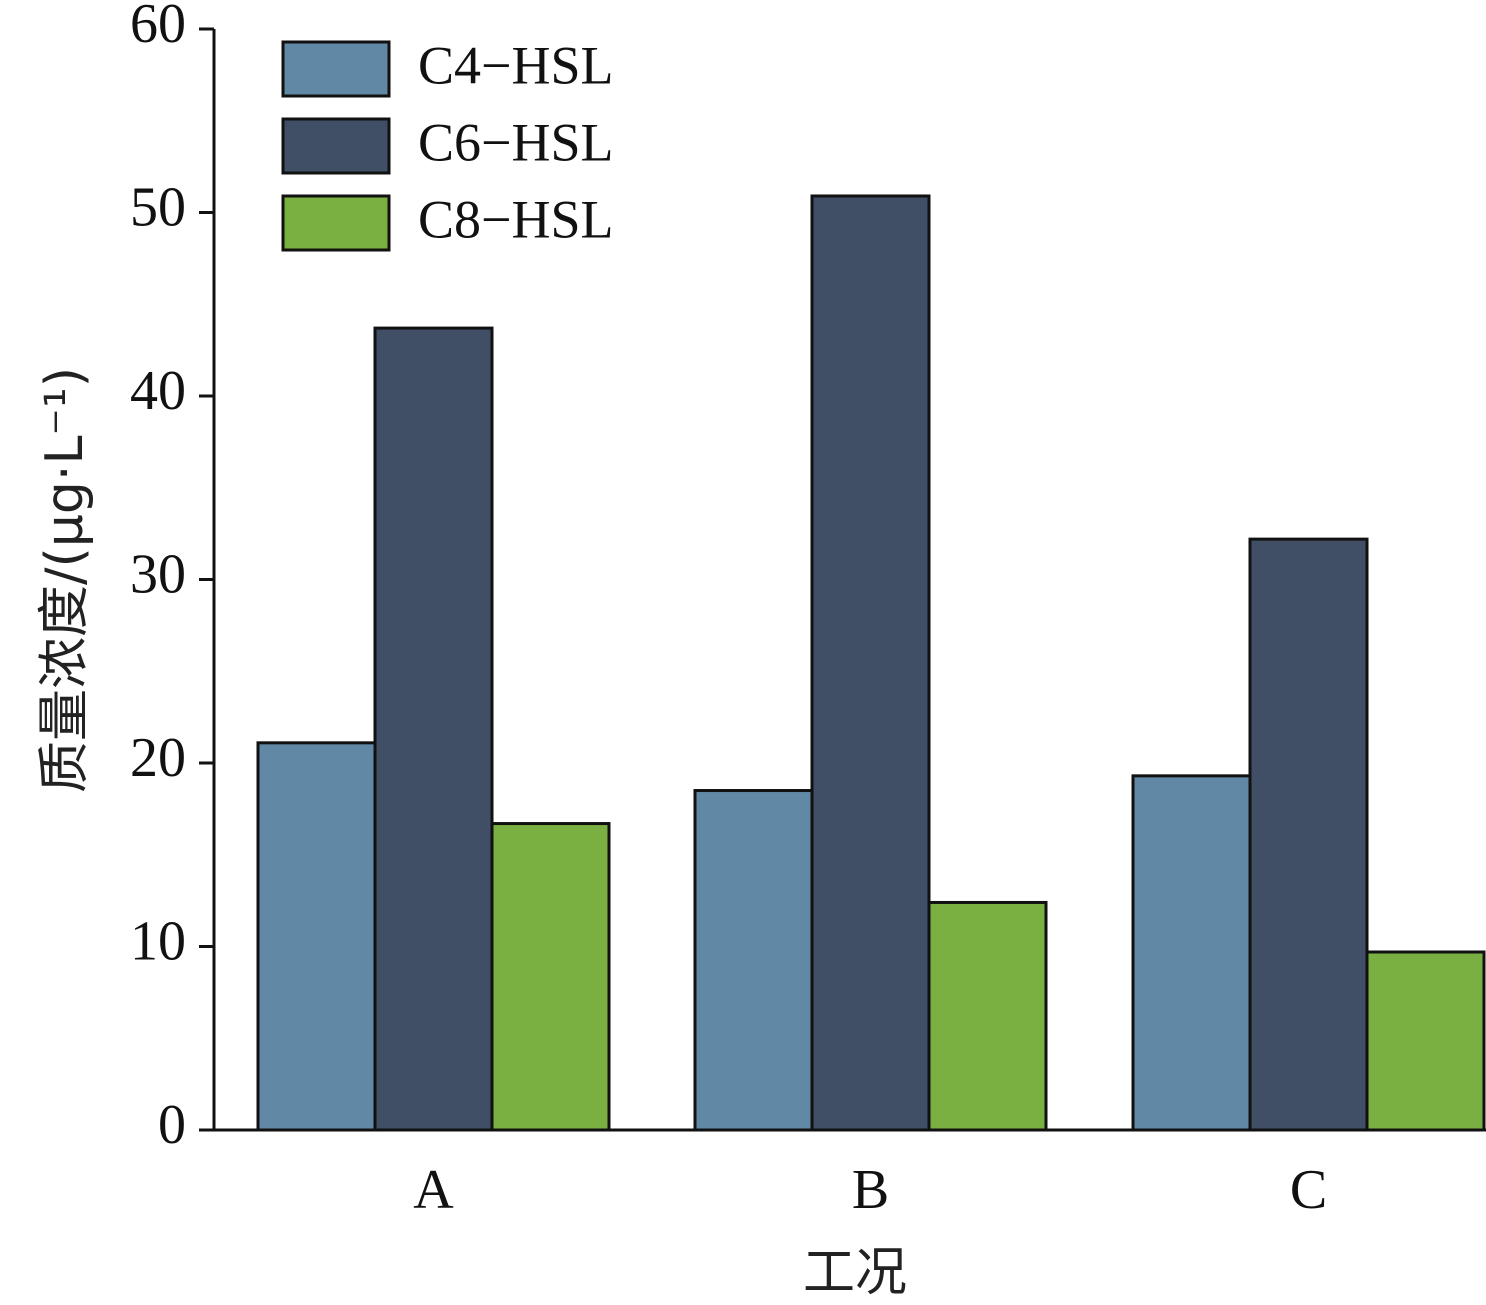  What do you see at coordinates (158, 574) in the screenshot?
I see `y-tick-label: 30` at bounding box center [158, 574].